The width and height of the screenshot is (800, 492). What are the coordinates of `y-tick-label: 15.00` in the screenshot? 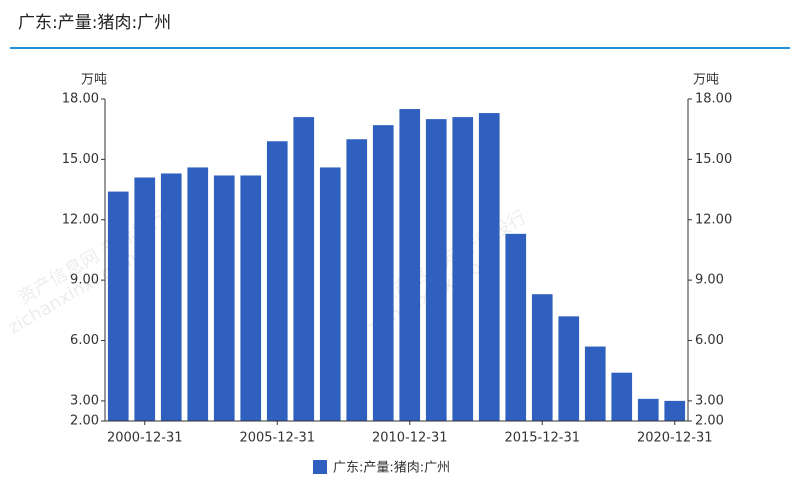 It's located at (80, 159).